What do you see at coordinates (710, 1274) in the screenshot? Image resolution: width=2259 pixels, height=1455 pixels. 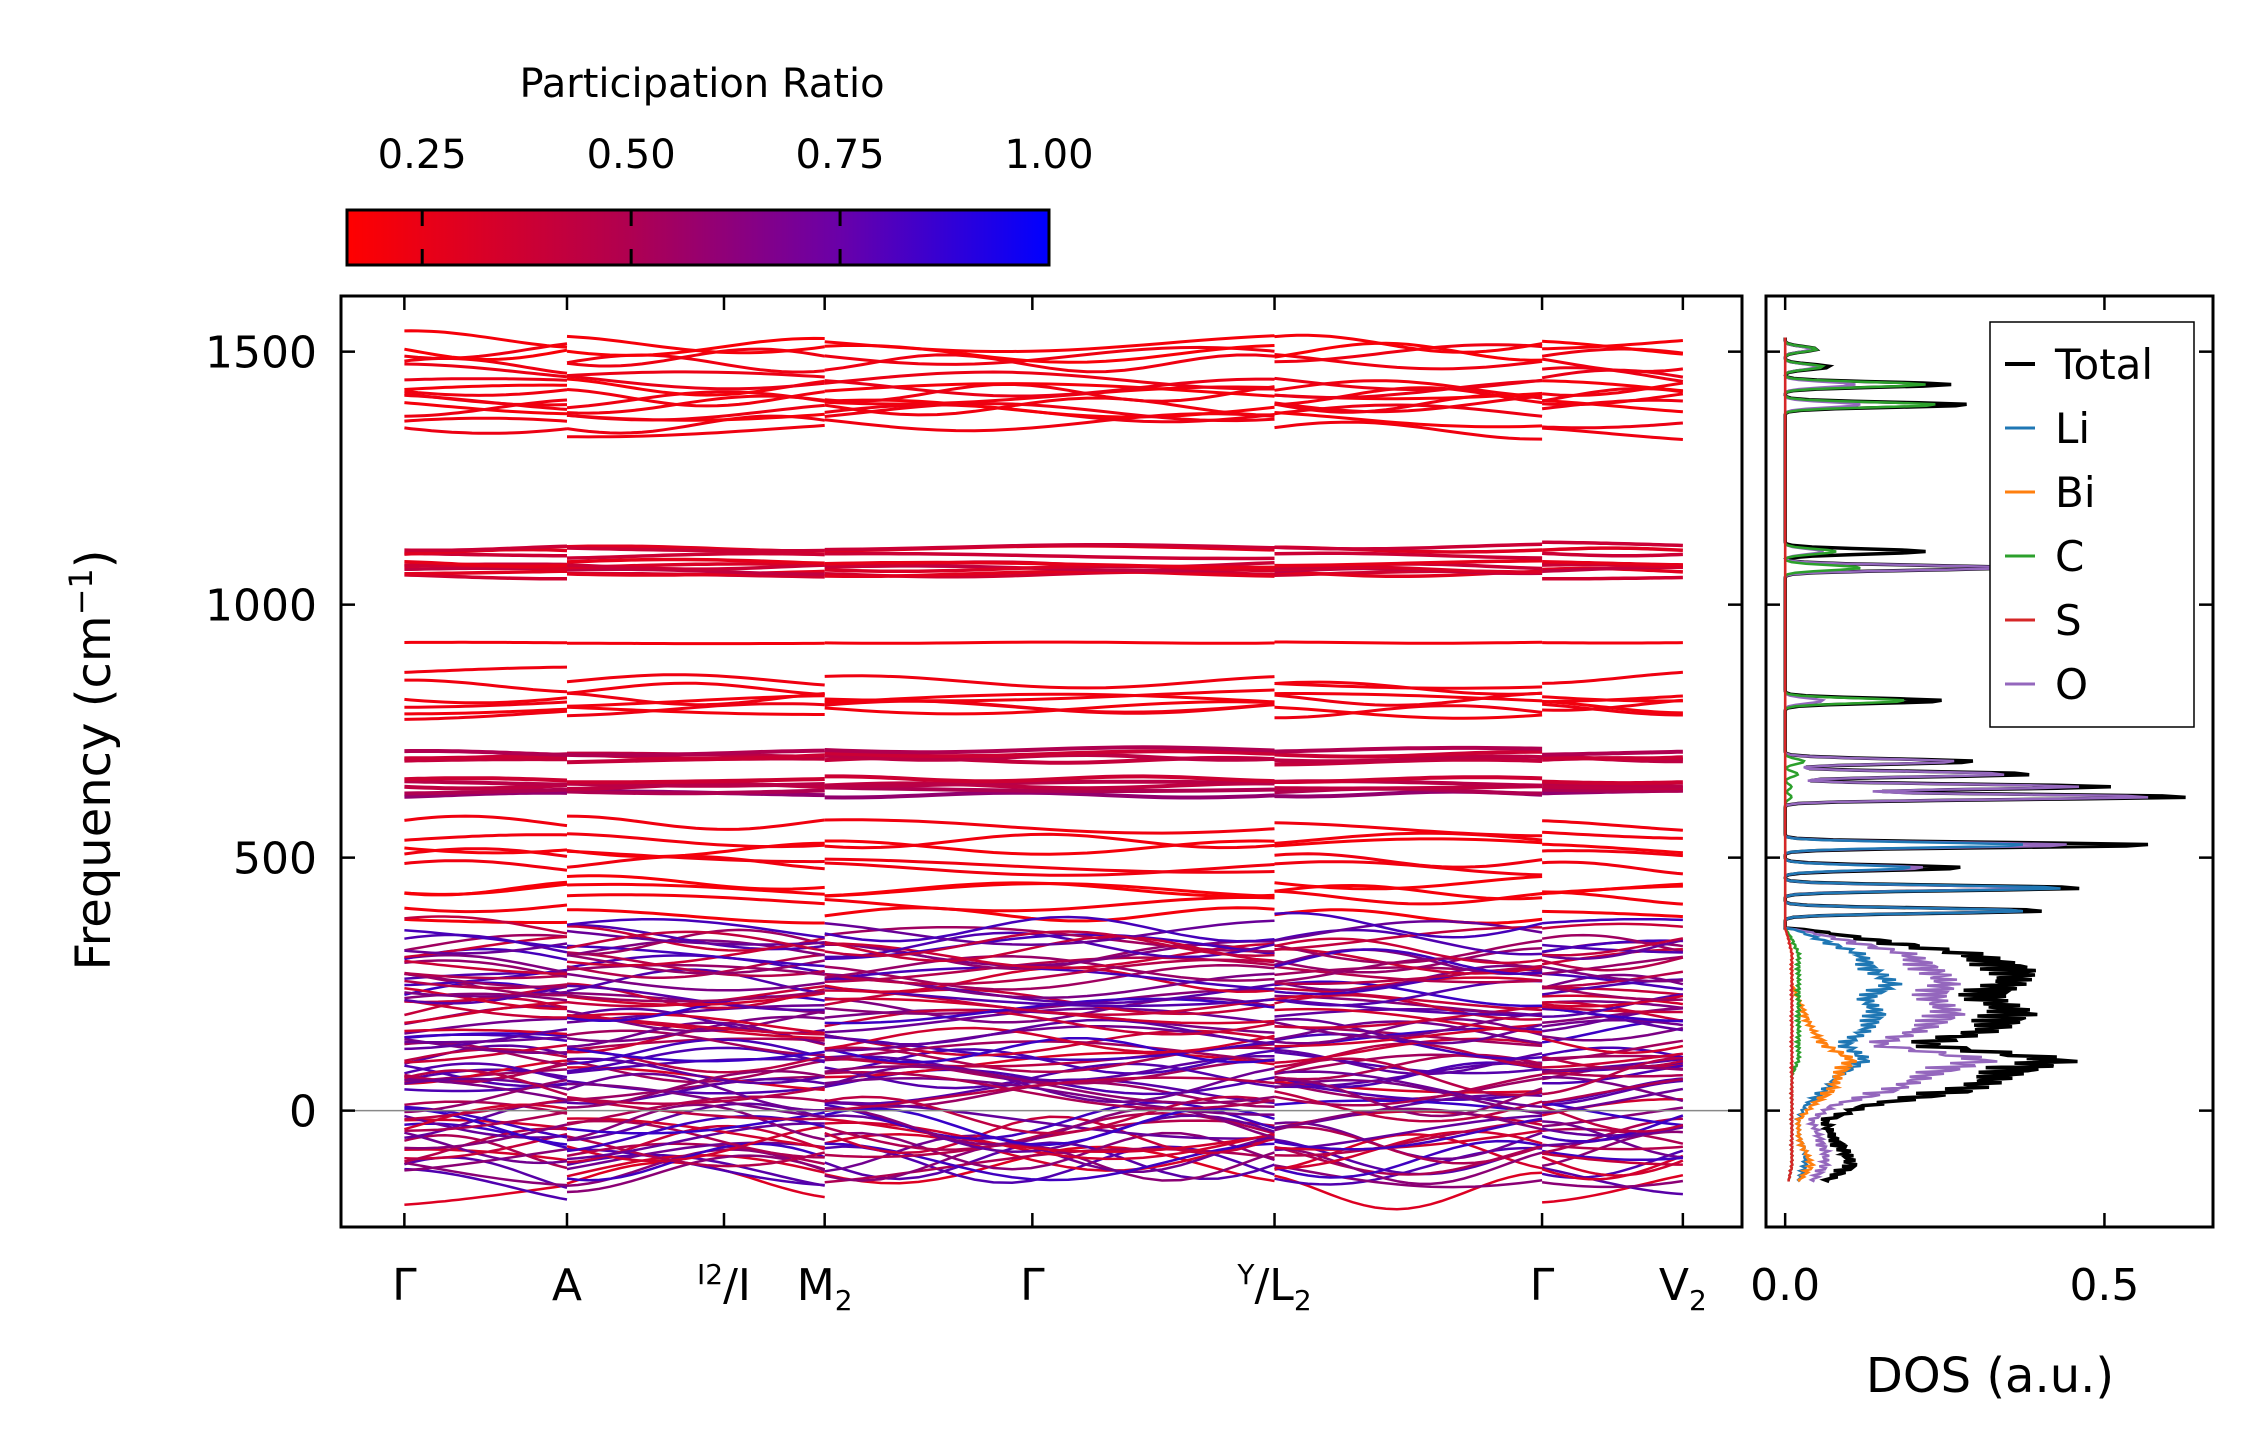 I see `k-point-sup: I2` at bounding box center [710, 1274].